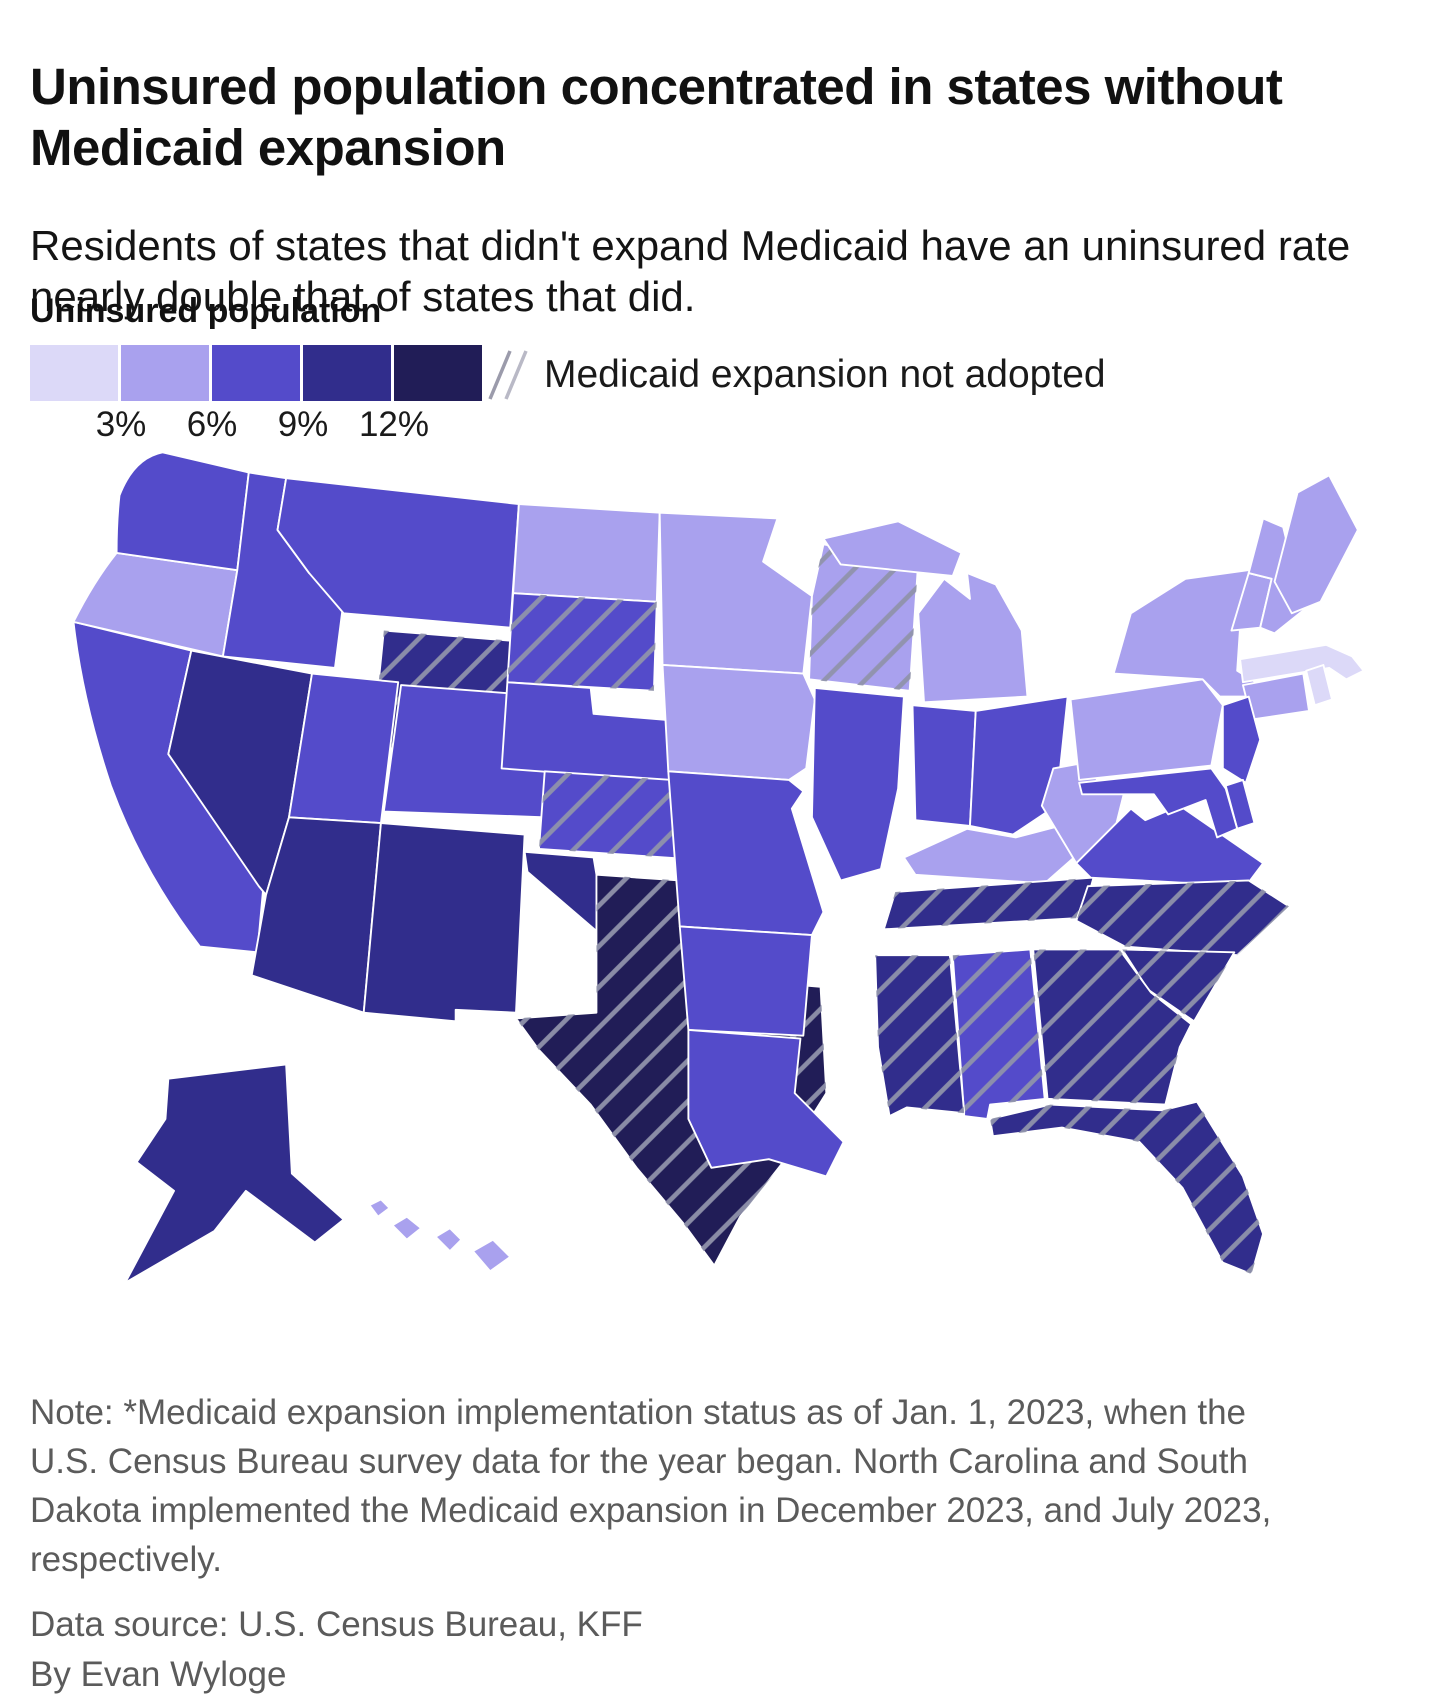 This screenshot has height=1697, width=1440. I want to click on state-fl-hatch-overlay, so click(1126, 1188).